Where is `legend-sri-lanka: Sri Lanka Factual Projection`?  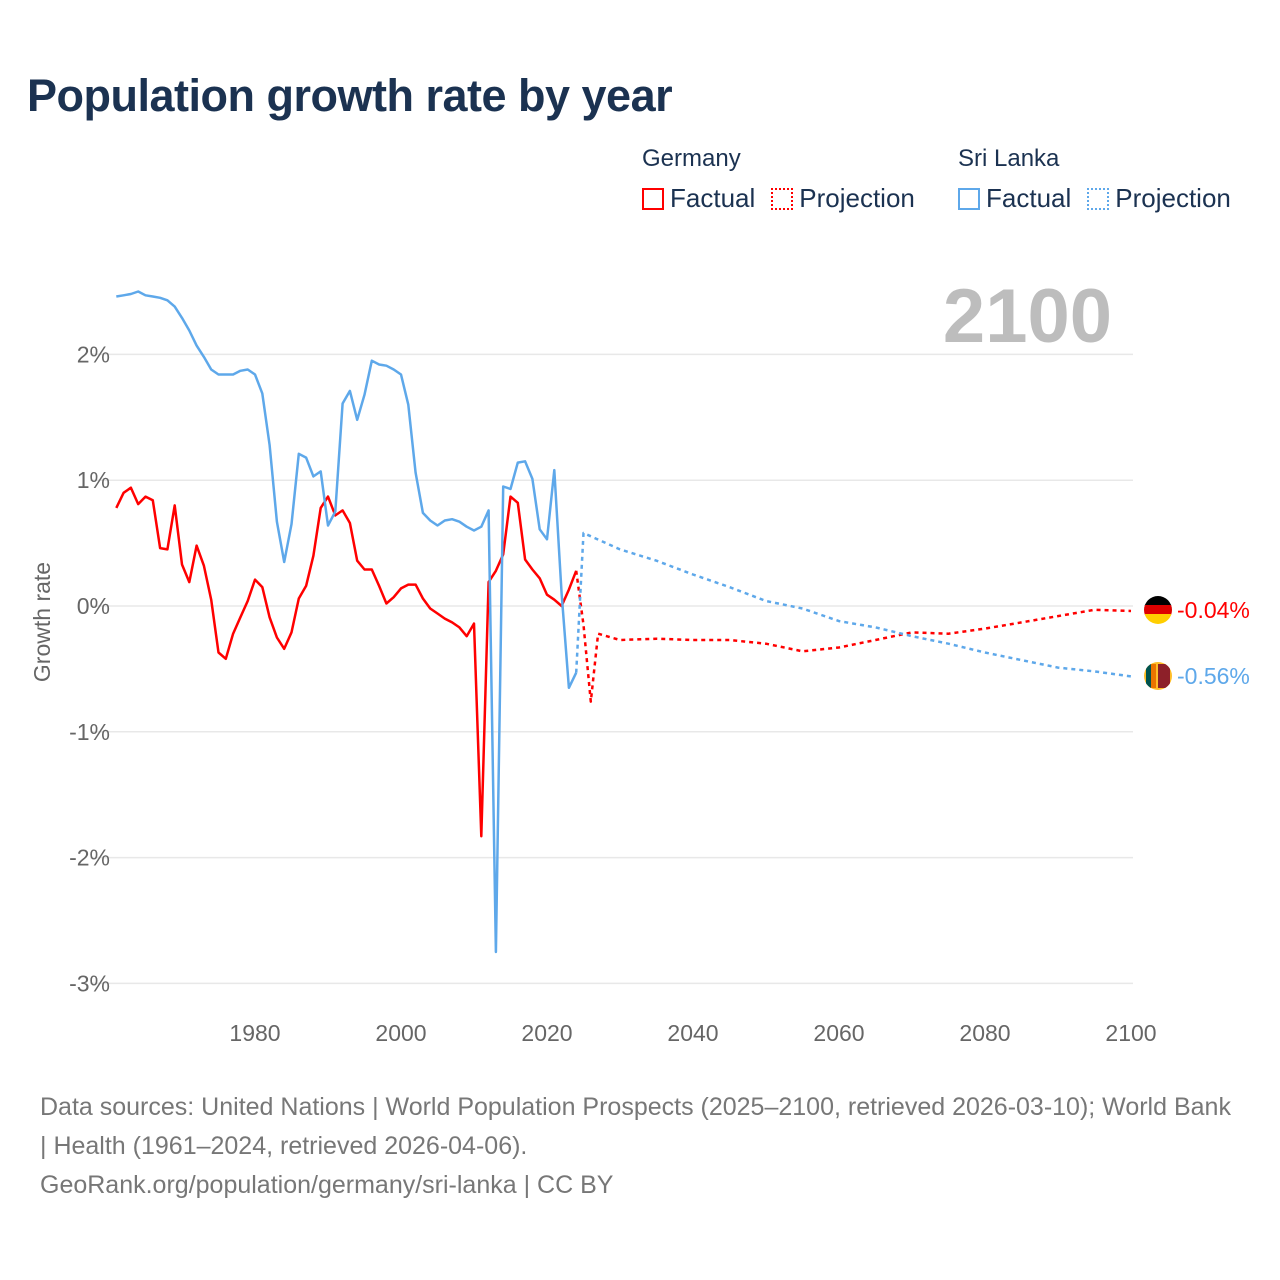 legend-sri-lanka: Sri Lanka Factual Projection is located at coordinates (1094, 179).